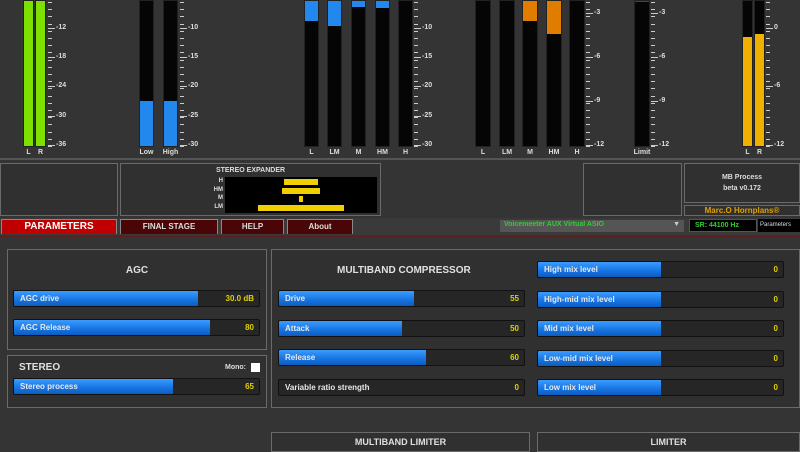 The height and width of the screenshot is (452, 800). I want to click on tab-help: HELP, so click(252, 226).